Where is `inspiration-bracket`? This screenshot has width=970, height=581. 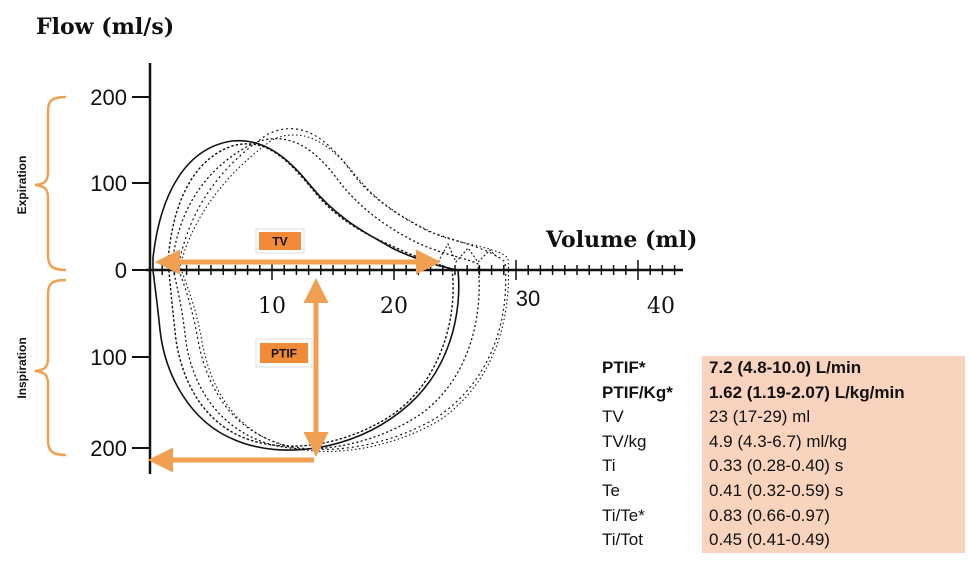
inspiration-bracket is located at coordinates (50, 367).